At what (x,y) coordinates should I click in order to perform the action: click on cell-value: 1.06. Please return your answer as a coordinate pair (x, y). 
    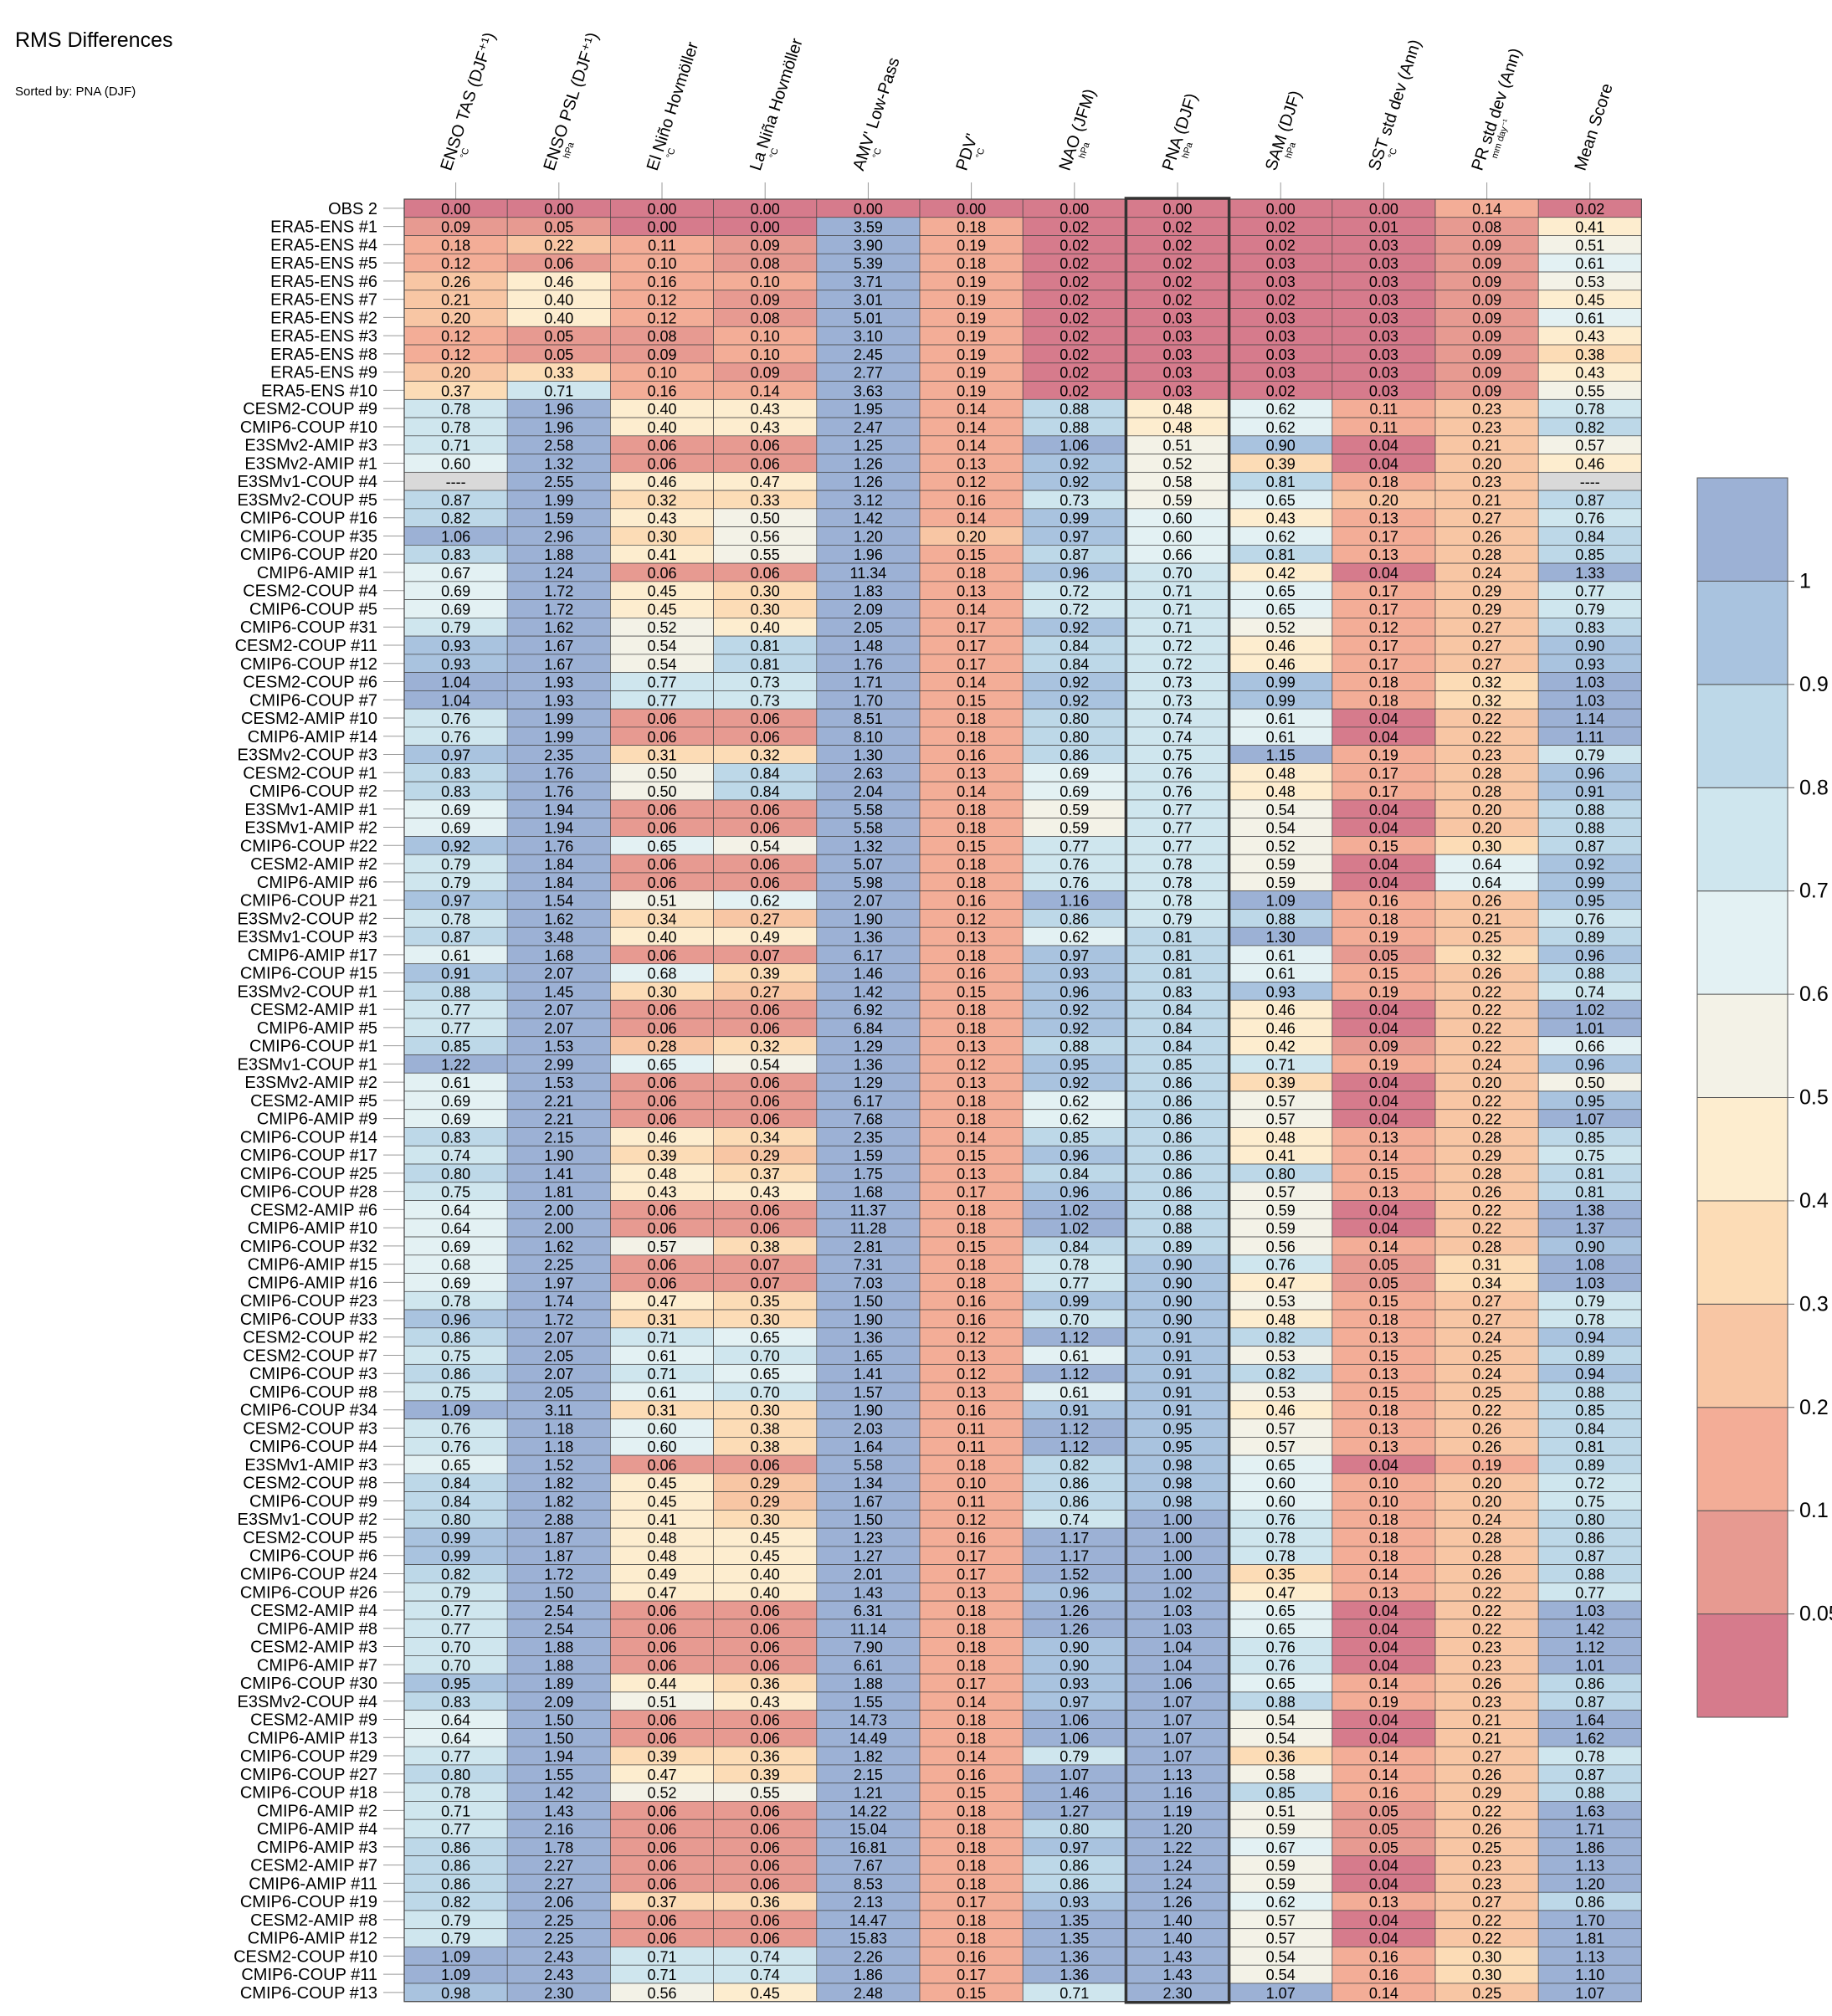
    Looking at the image, I should click on (1074, 1739).